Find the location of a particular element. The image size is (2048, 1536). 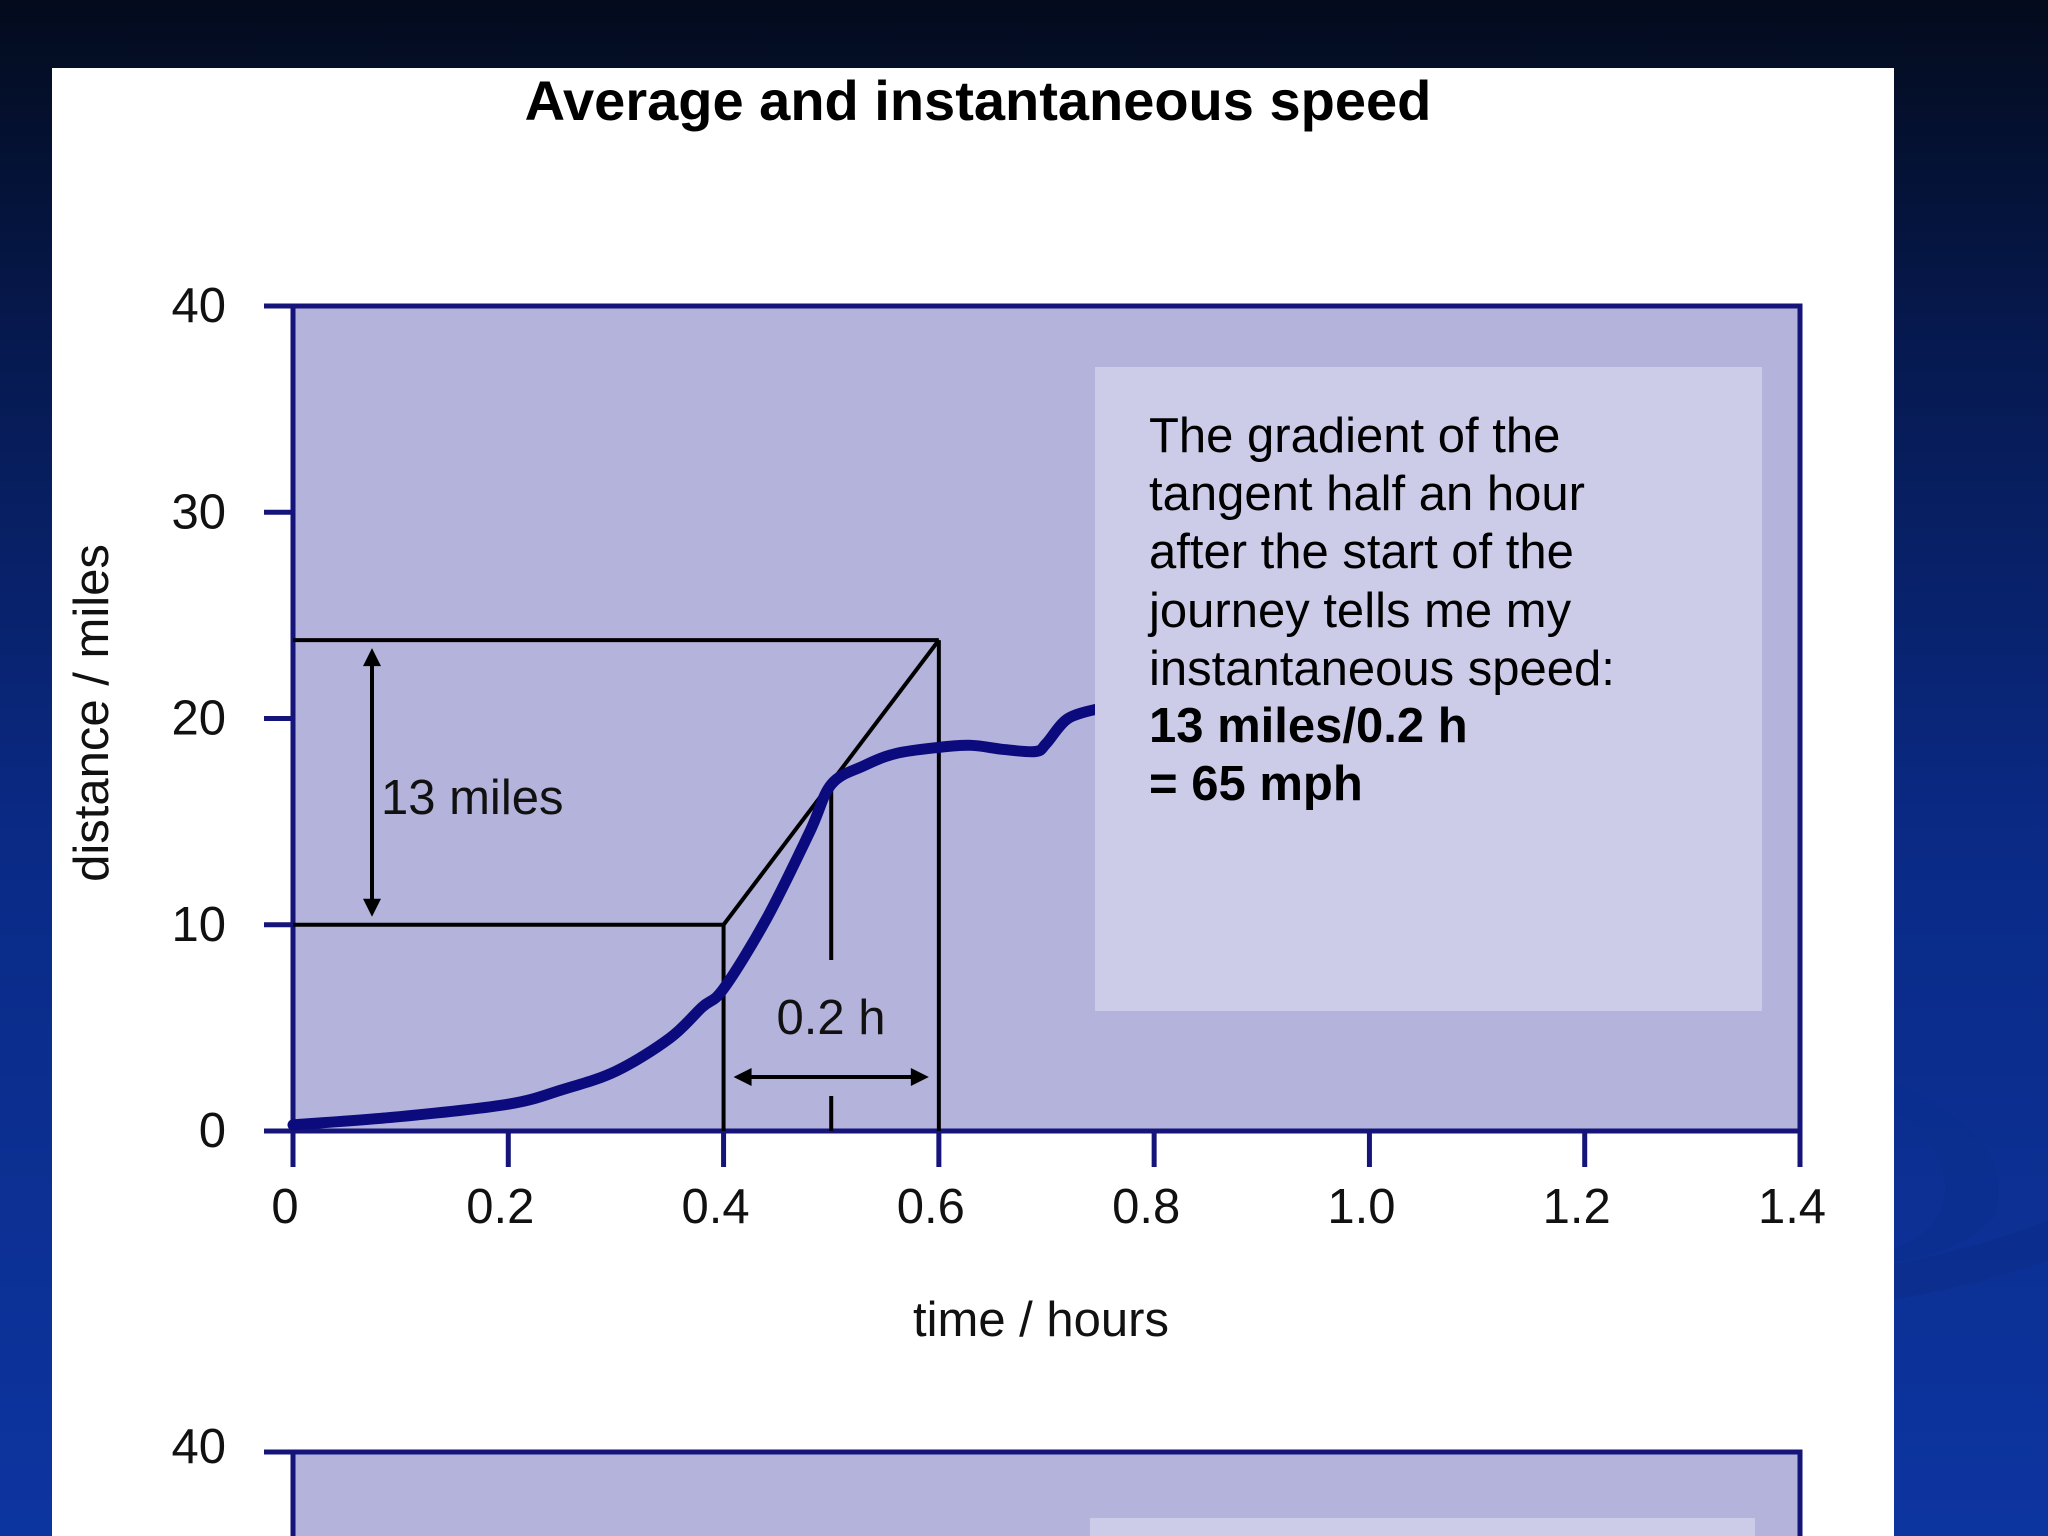

annotation-0-2-h: 0.2 h is located at coordinates (831, 1018).